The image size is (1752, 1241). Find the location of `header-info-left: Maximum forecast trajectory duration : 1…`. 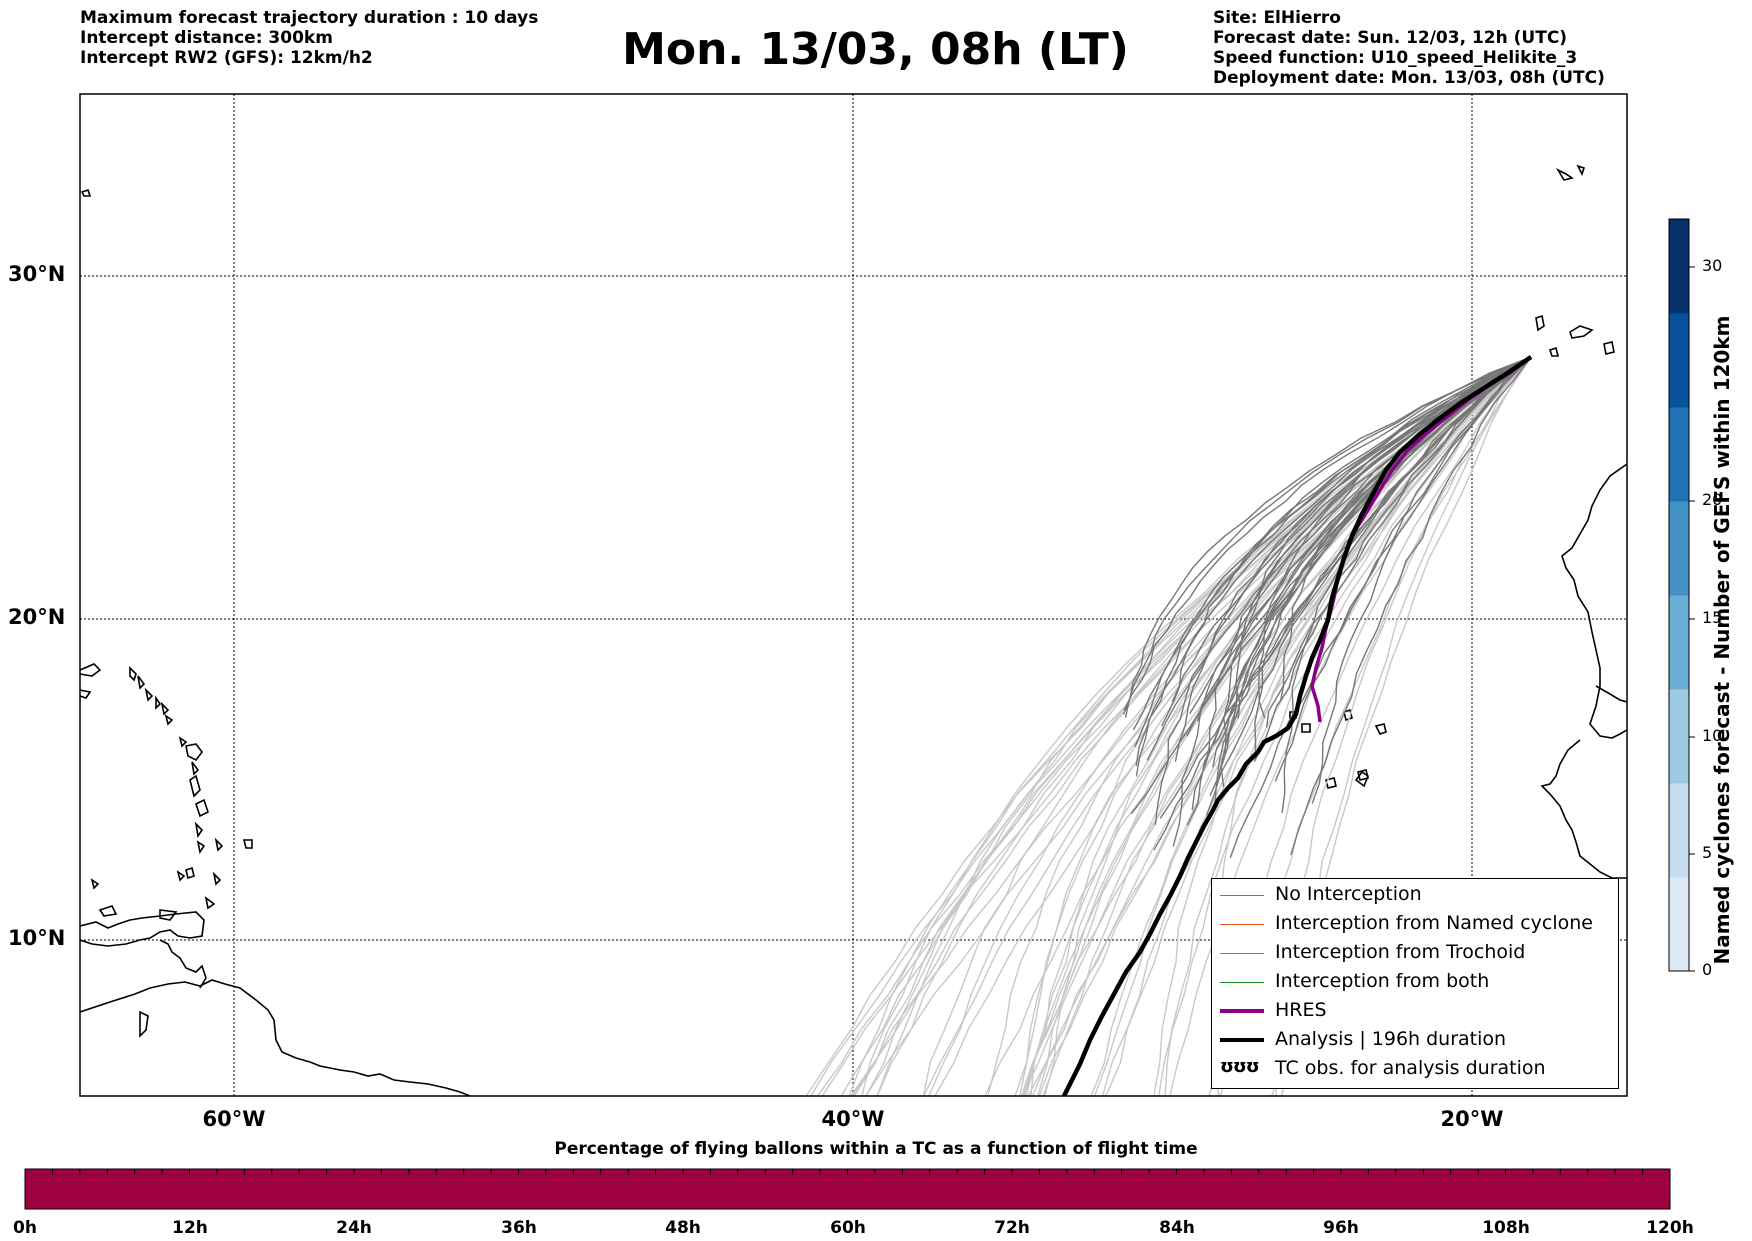

header-info-left: Maximum forecast trajectory duration : 1… is located at coordinates (309, 38).